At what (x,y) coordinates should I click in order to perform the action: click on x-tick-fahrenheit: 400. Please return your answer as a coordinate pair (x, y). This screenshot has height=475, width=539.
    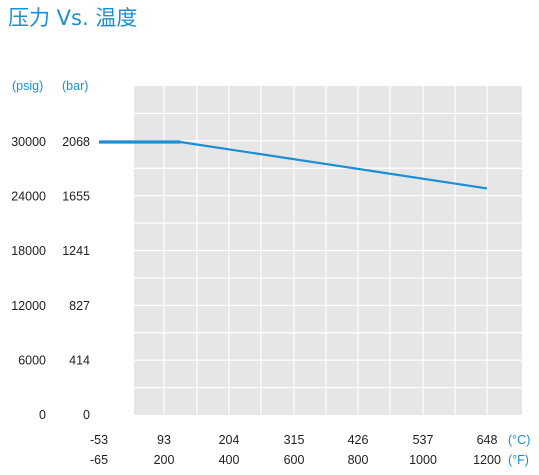
    Looking at the image, I should click on (229, 460).